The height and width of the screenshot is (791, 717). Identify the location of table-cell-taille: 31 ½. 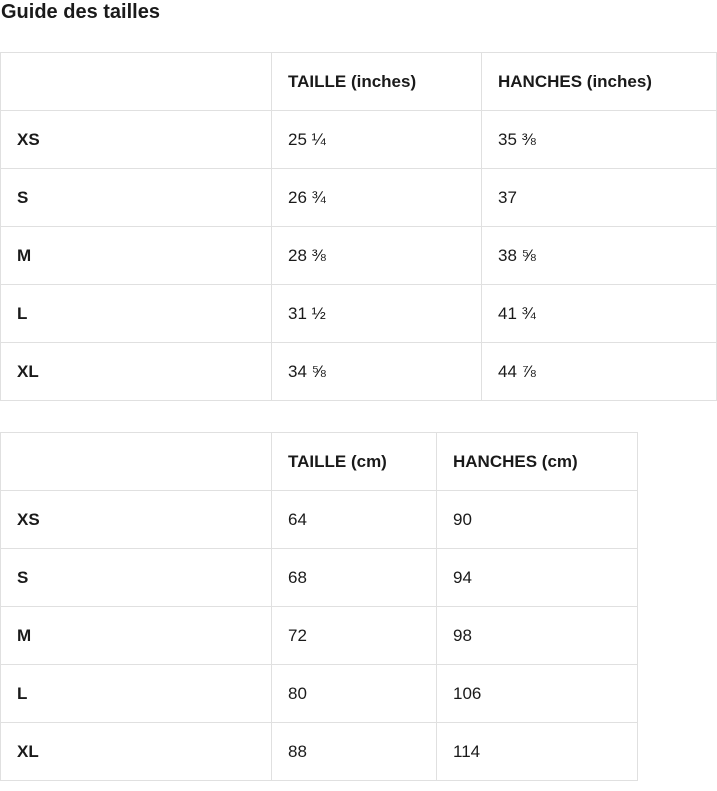
(376, 313).